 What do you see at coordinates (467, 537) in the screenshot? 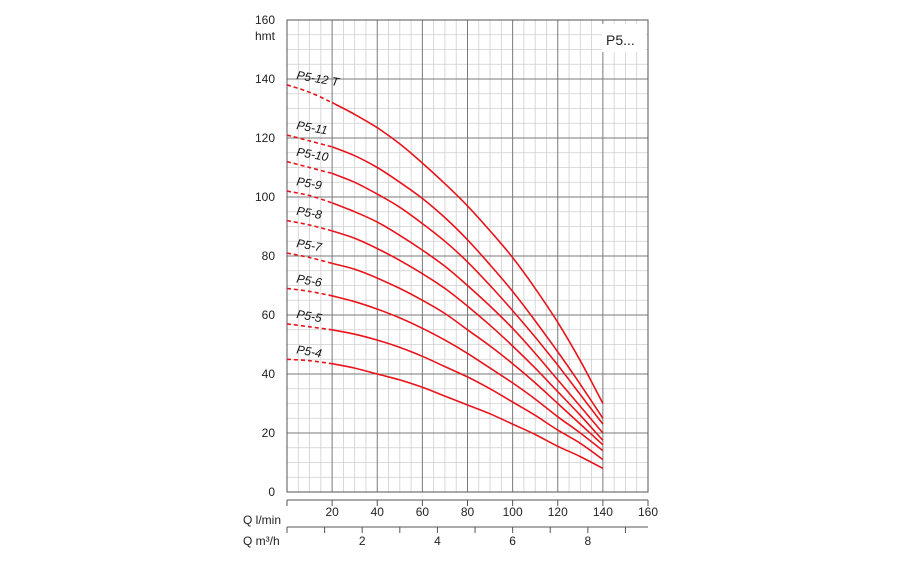
I see `x-axis-m3h: 2 4 6 8` at bounding box center [467, 537].